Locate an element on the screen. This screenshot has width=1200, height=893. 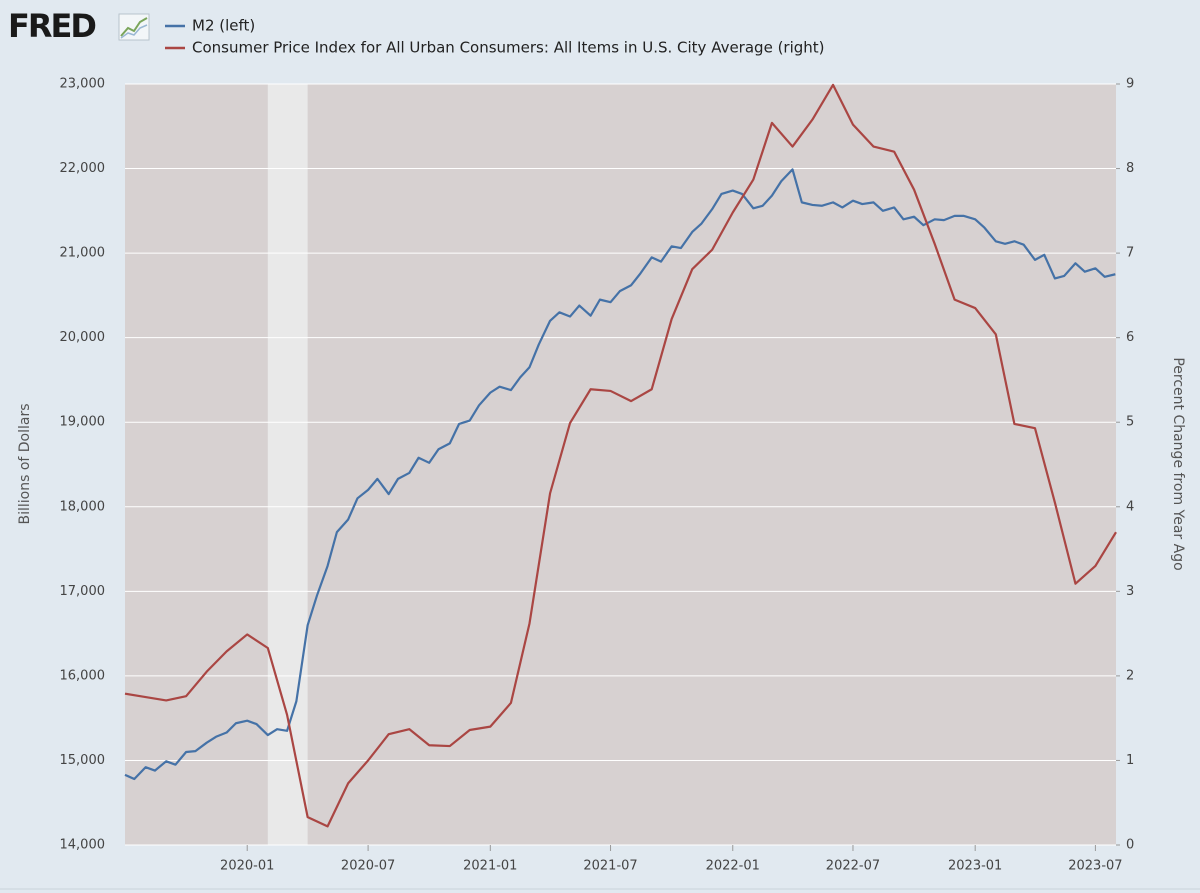
y-tick-label: 21,000 is located at coordinates (83, 253).